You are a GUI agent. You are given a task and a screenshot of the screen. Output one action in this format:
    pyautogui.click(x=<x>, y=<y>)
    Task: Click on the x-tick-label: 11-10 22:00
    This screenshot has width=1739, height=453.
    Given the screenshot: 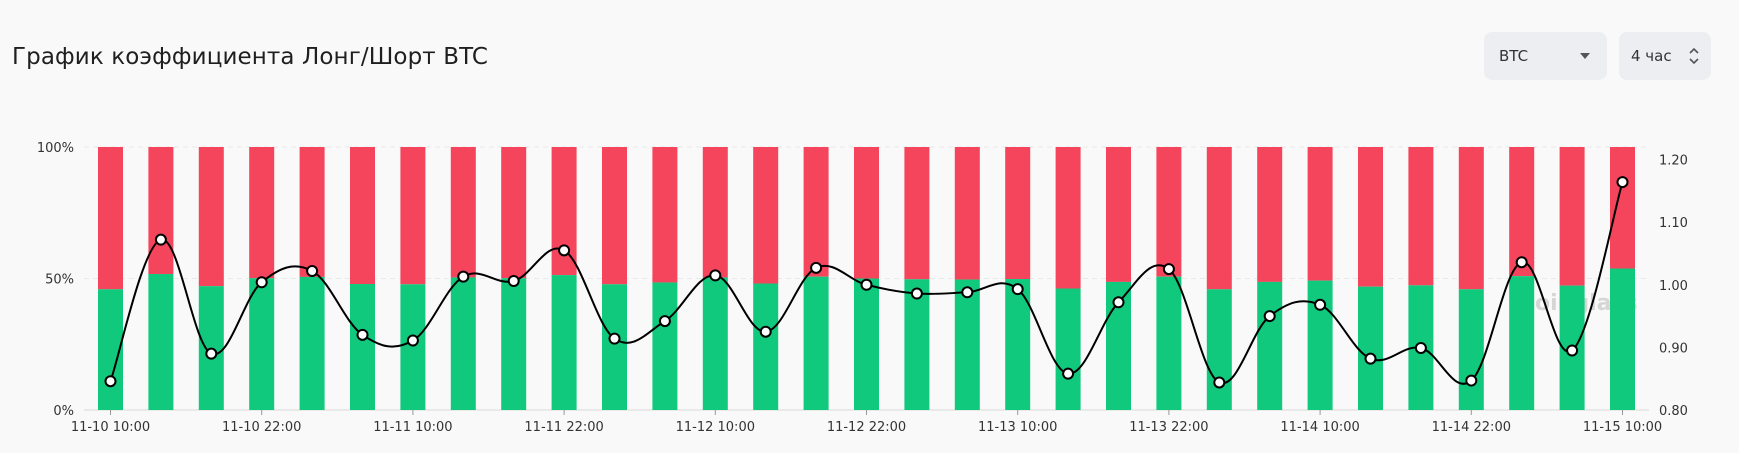 What is the action you would take?
    pyautogui.click(x=261, y=427)
    